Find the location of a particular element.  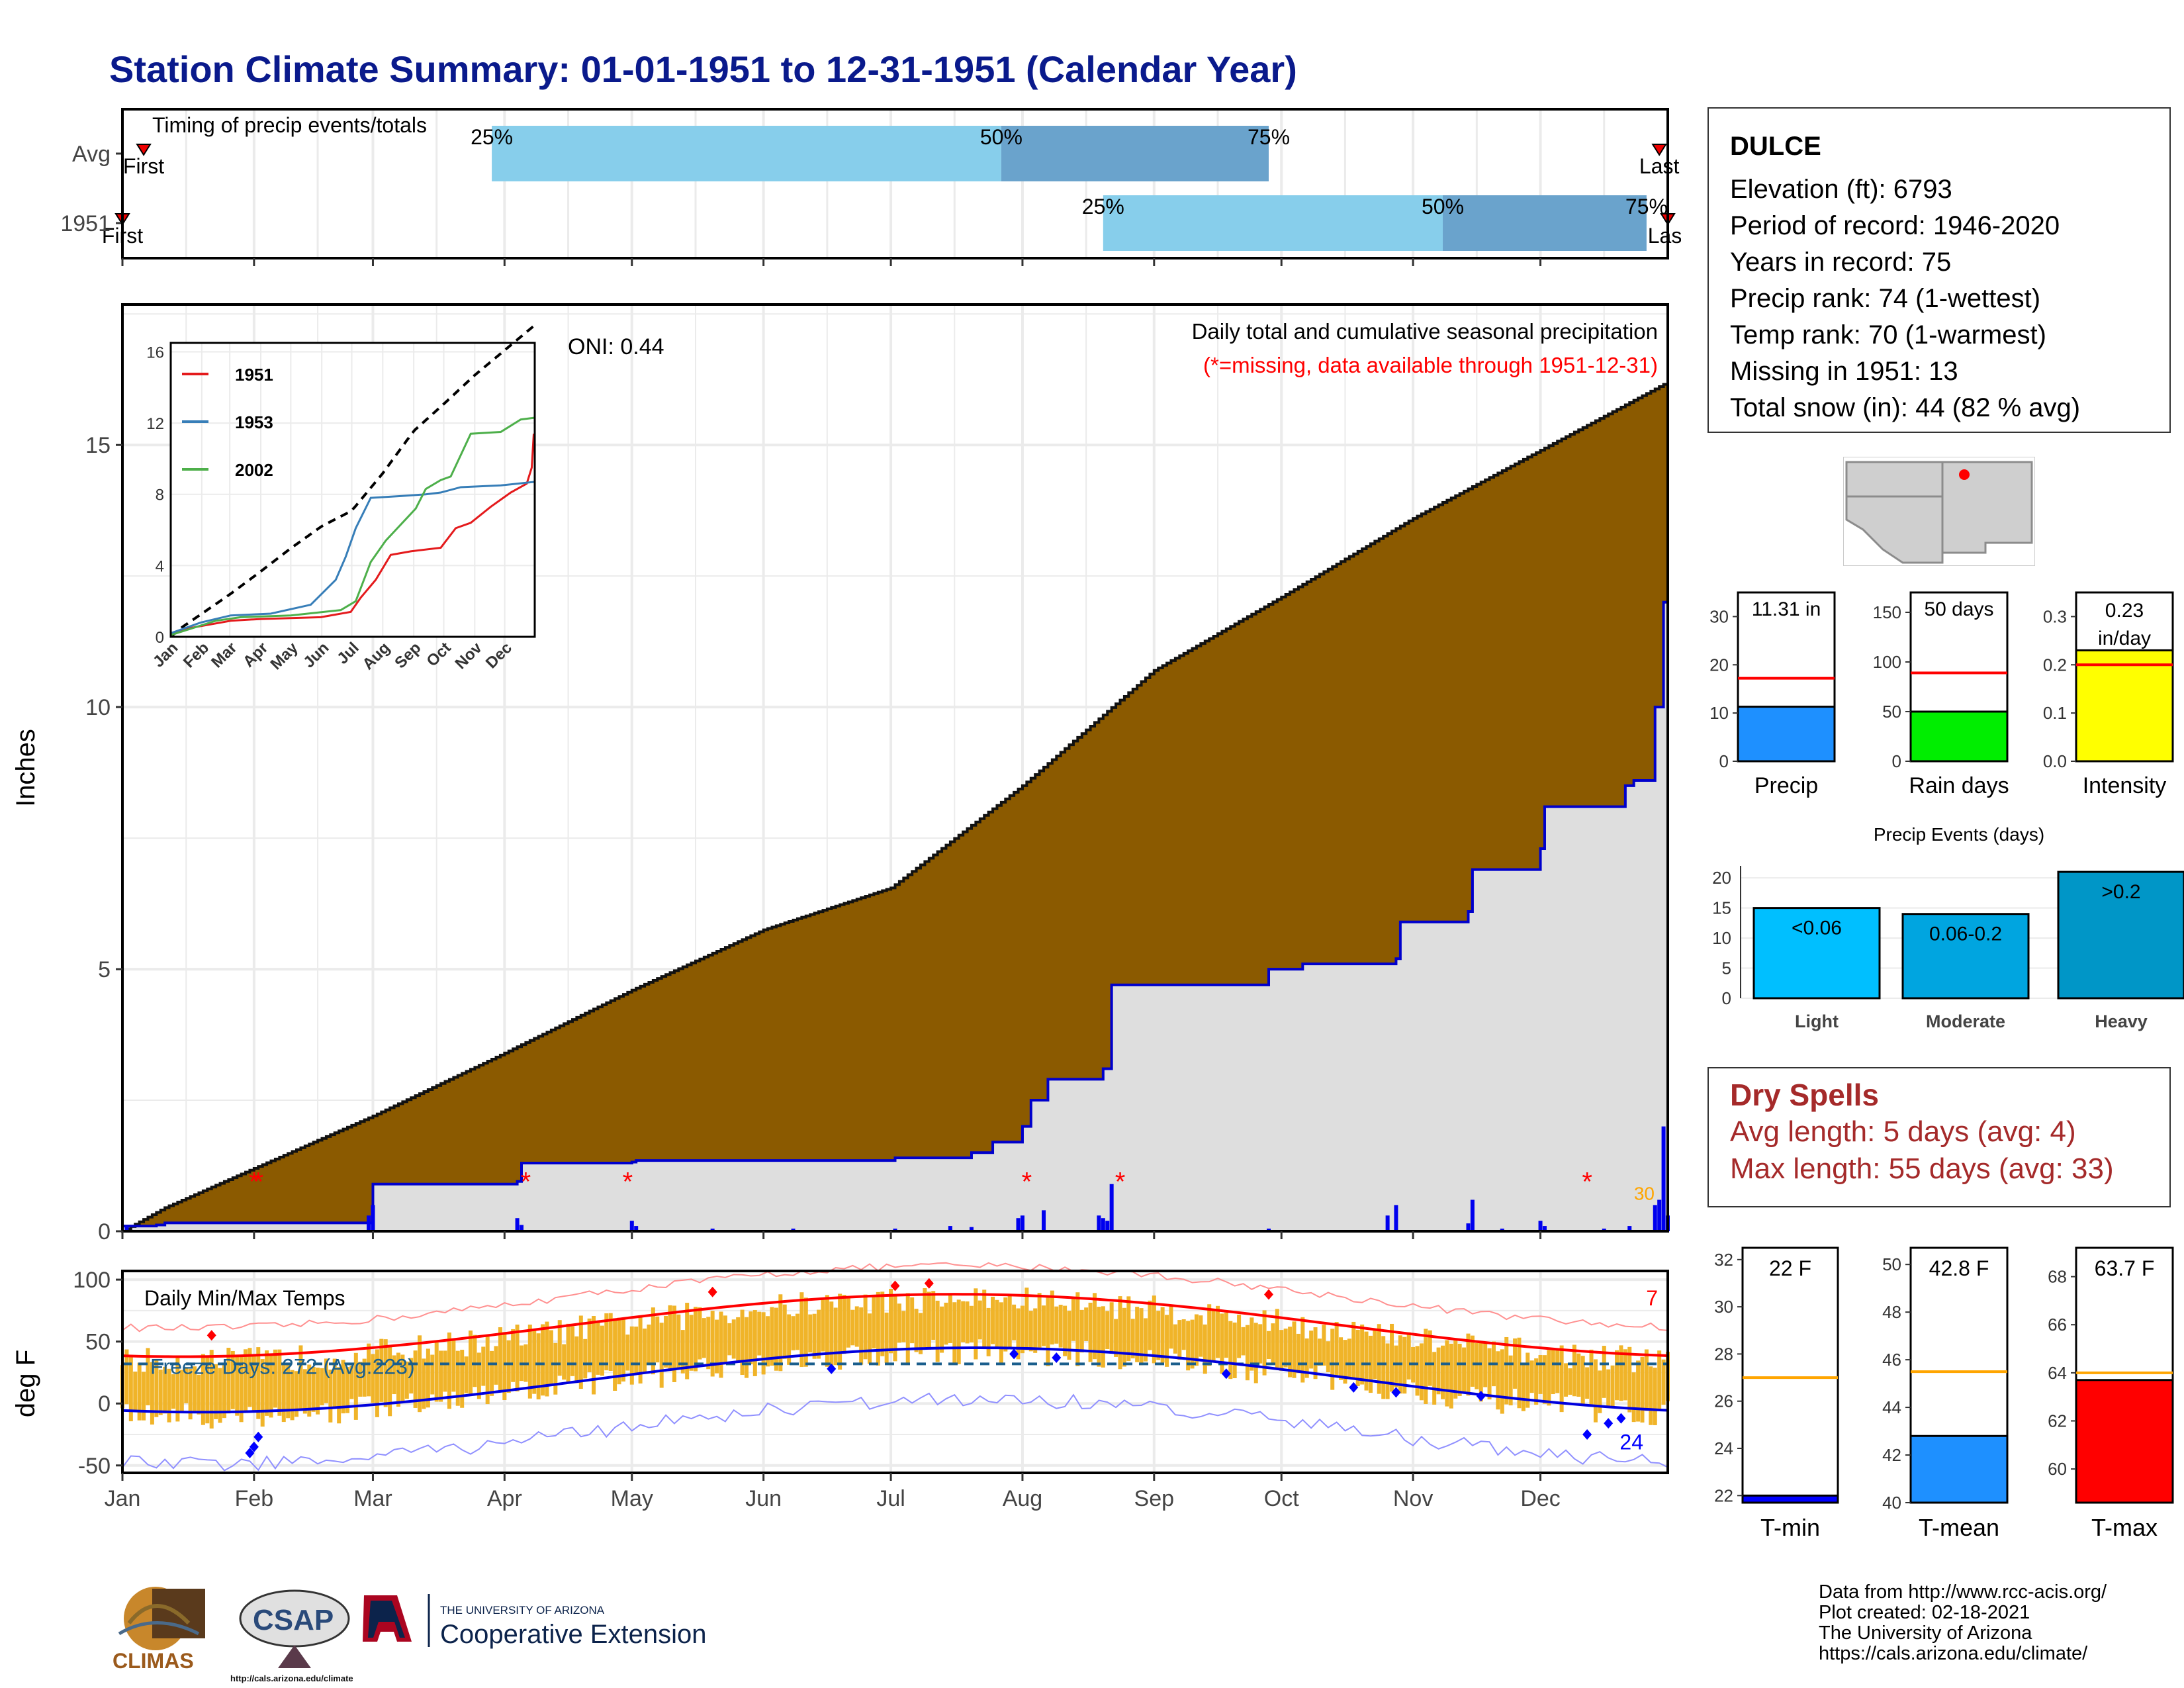

events-ytick-label: 20 is located at coordinates (1721, 878).